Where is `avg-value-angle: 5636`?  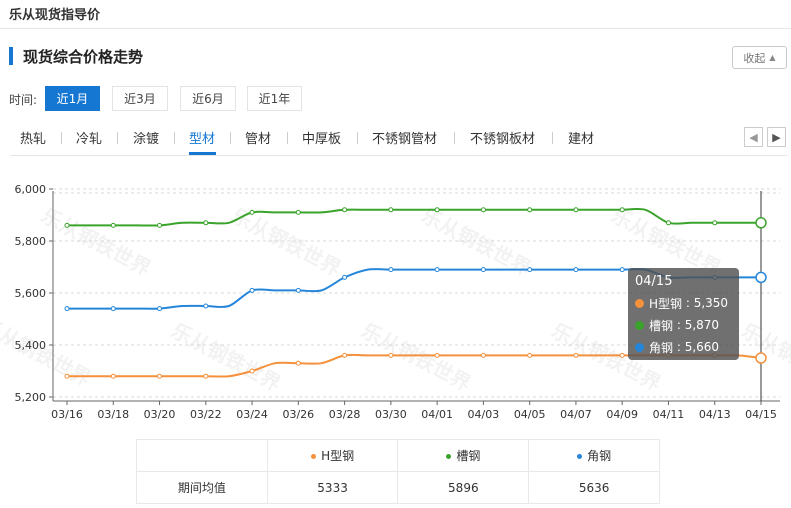 avg-value-angle: 5636 is located at coordinates (594, 487).